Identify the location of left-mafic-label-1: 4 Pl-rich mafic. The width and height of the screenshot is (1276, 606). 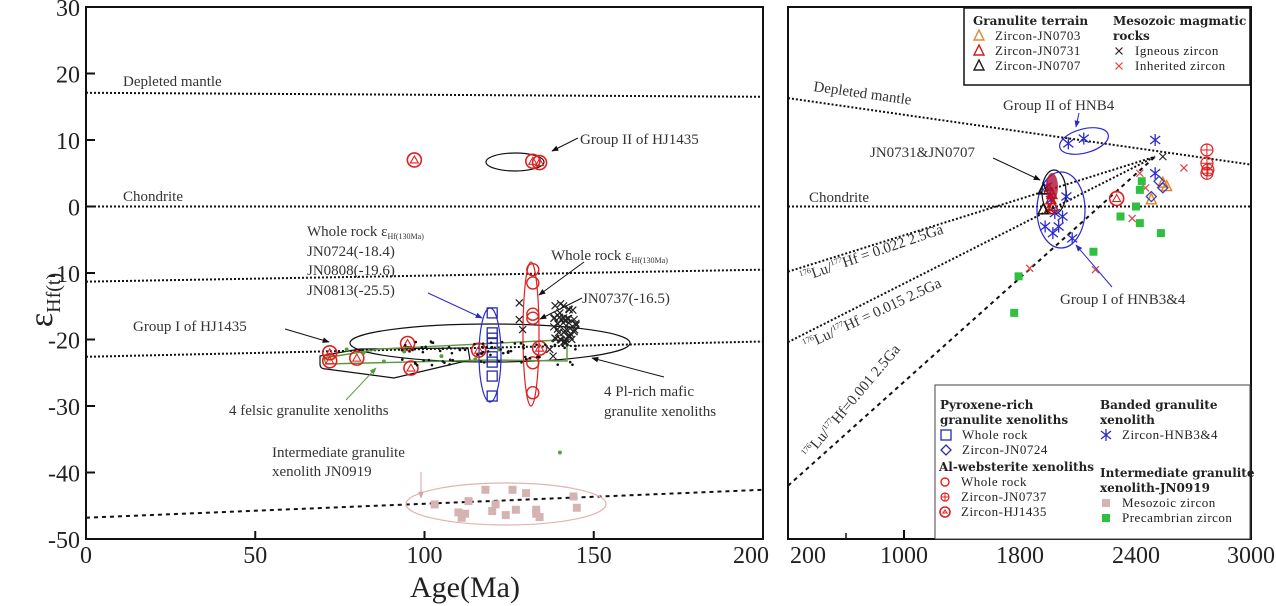
(649, 392).